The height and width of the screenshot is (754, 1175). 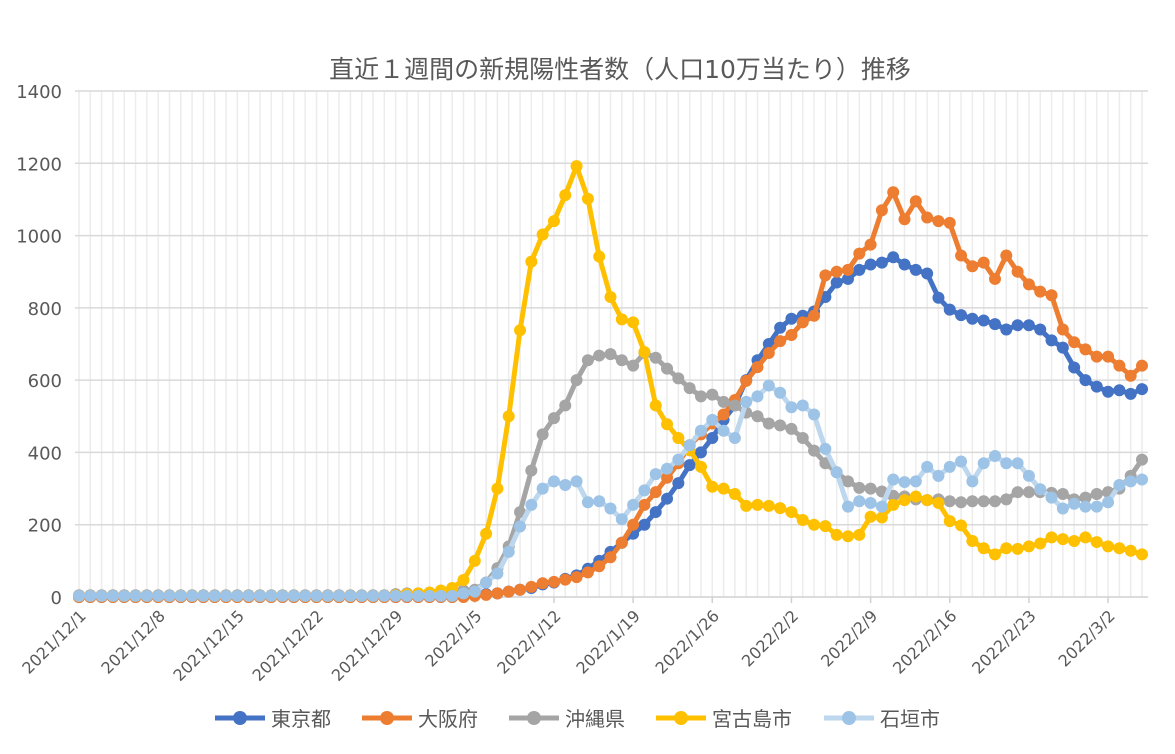 What do you see at coordinates (288, 645) in the screenshot?
I see `x-tick-label: 2021/12/22` at bounding box center [288, 645].